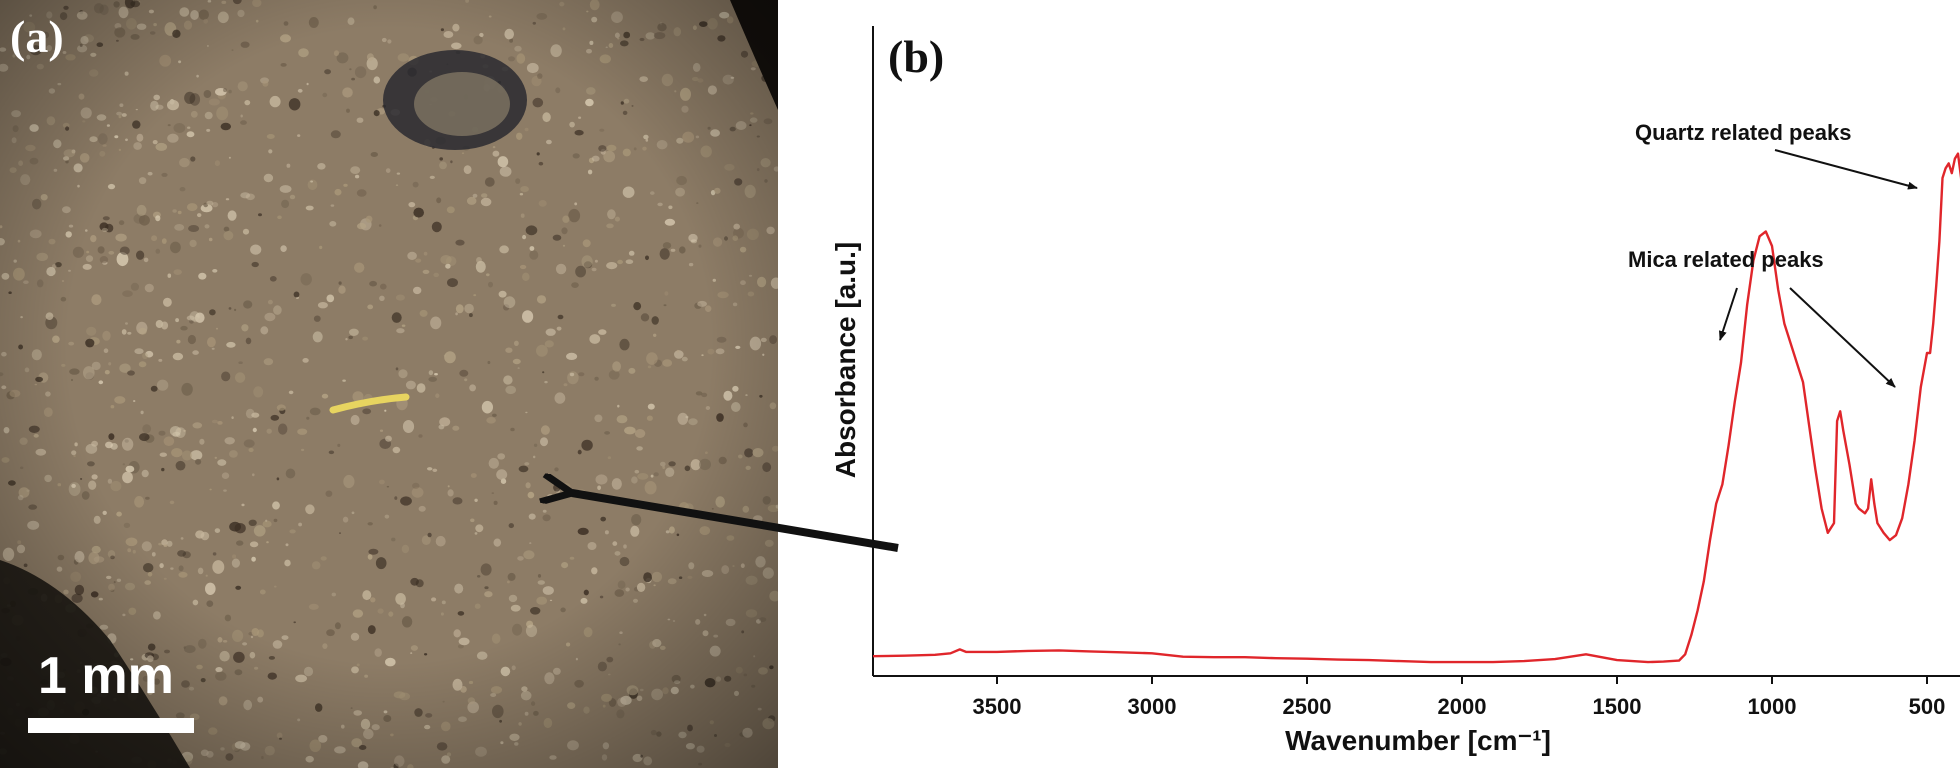 This screenshot has width=1960, height=768. What do you see at coordinates (37, 36) in the screenshot?
I see `panel-a-label: (a)` at bounding box center [37, 36].